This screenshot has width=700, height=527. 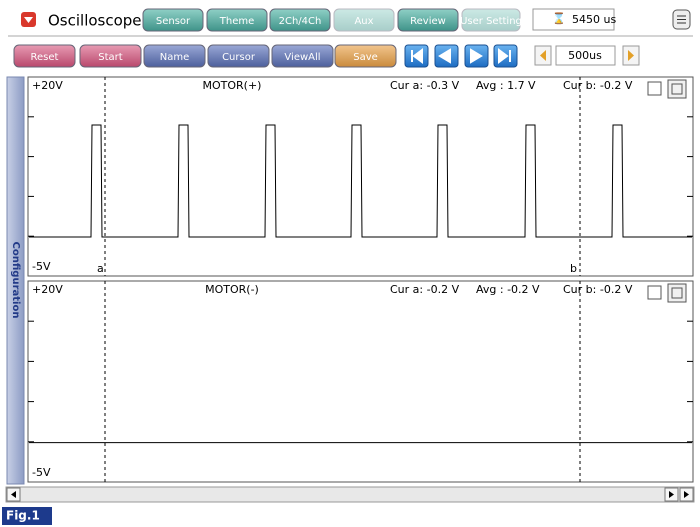 What do you see at coordinates (506, 85) in the screenshot?
I see `average-value: Avg : 1.7 V` at bounding box center [506, 85].